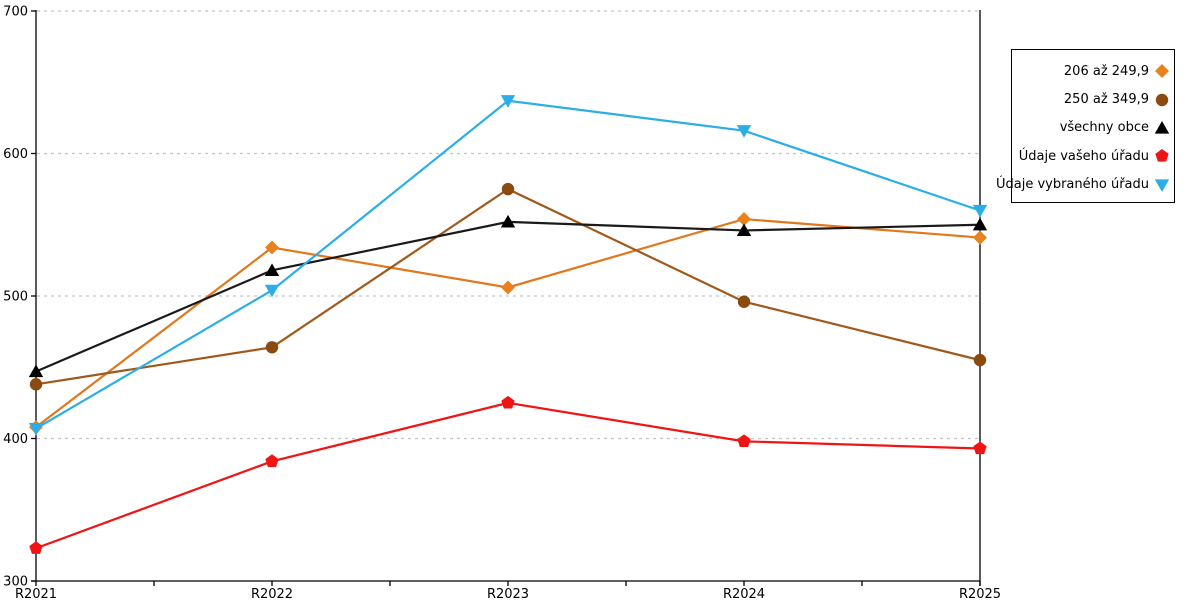 Image resolution: width=1200 pixels, height=604 pixels. Describe the element at coordinates (1106, 100) in the screenshot. I see `legend-label: 250 až 349,9` at that location.